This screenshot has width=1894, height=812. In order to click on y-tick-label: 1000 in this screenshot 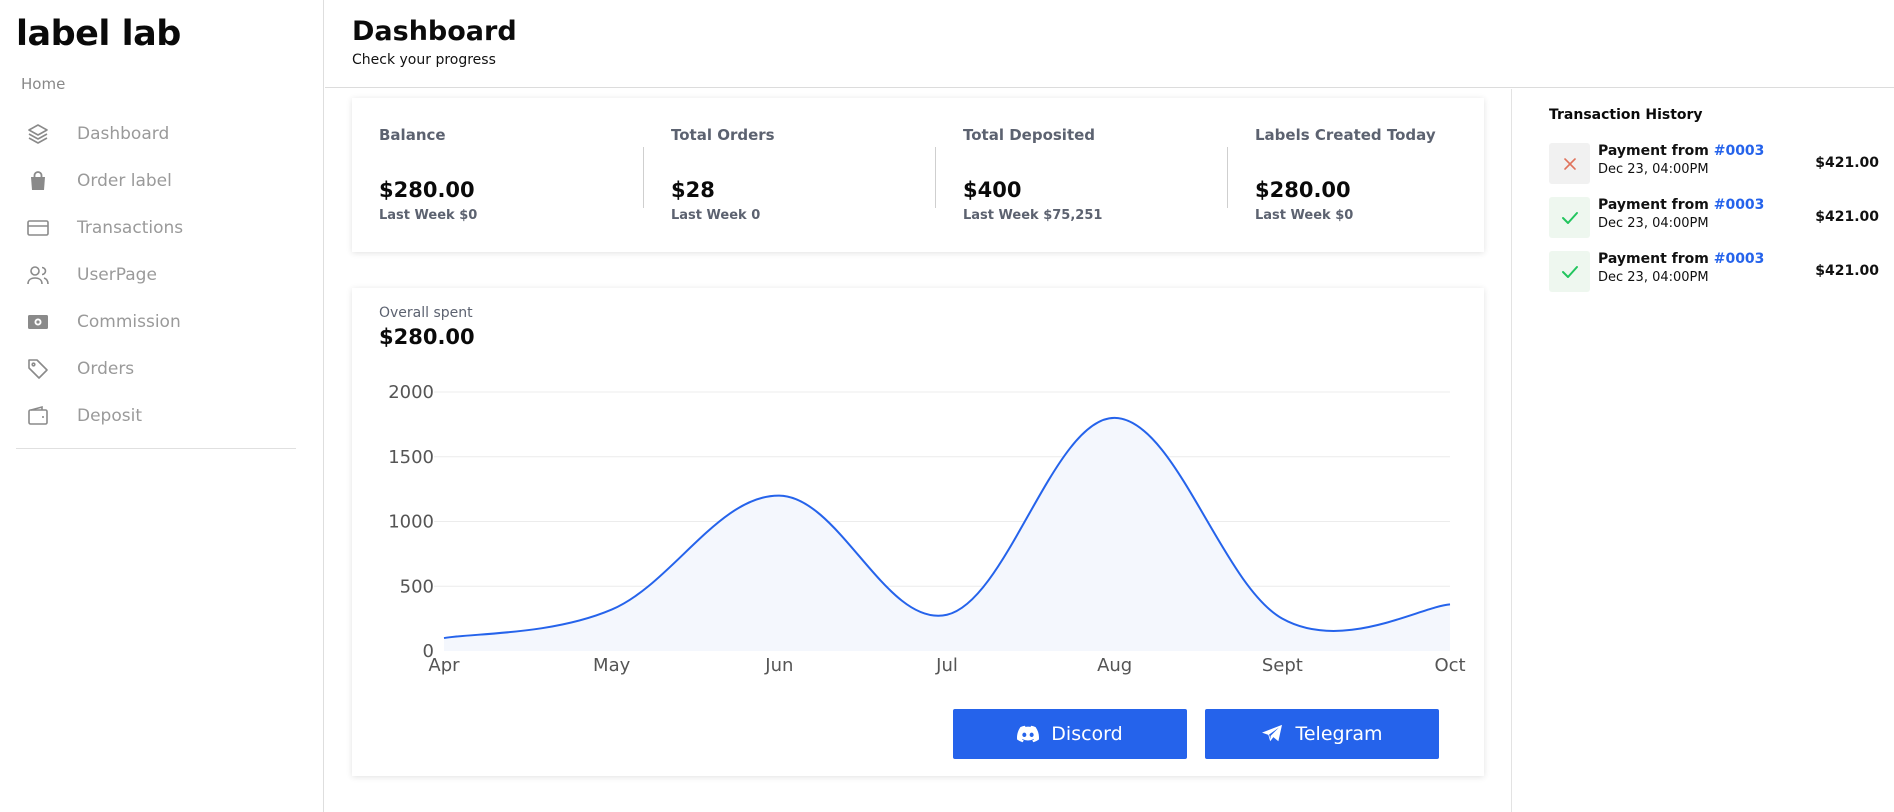, I will do `click(411, 522)`.